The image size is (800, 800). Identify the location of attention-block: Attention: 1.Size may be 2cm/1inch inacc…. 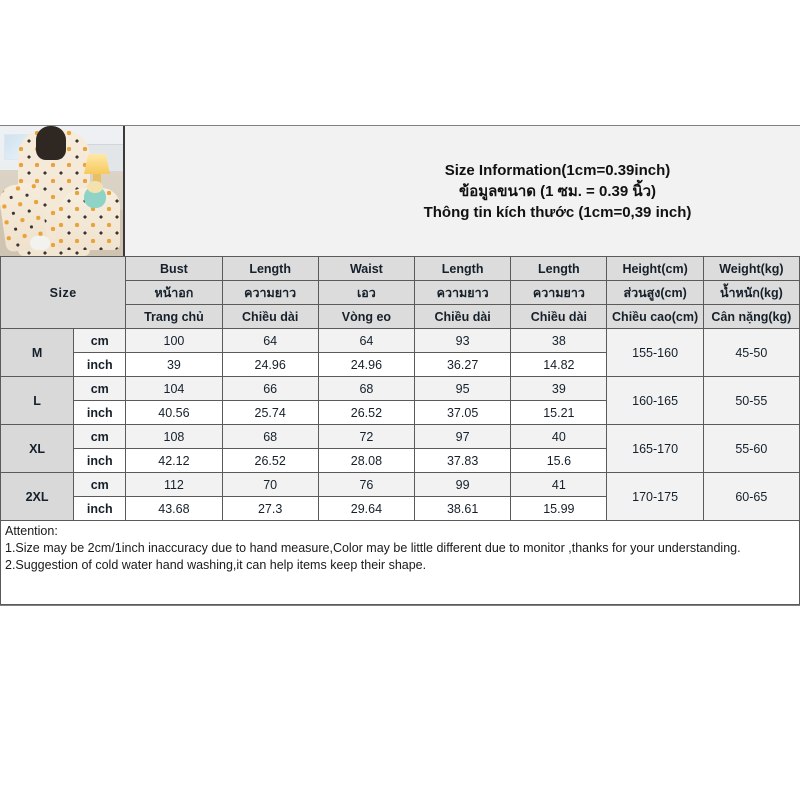
(400, 563).